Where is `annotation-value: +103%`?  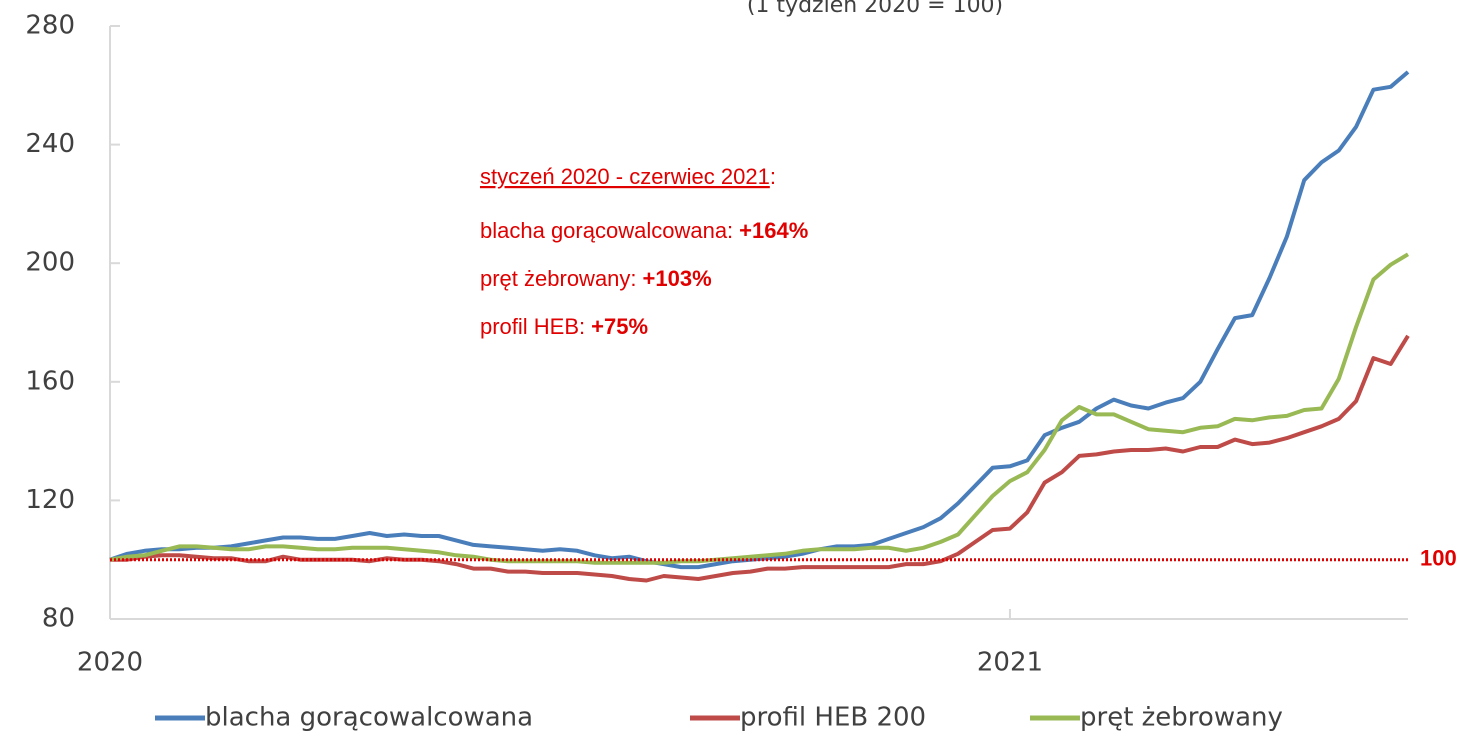
annotation-value: +103% is located at coordinates (677, 278).